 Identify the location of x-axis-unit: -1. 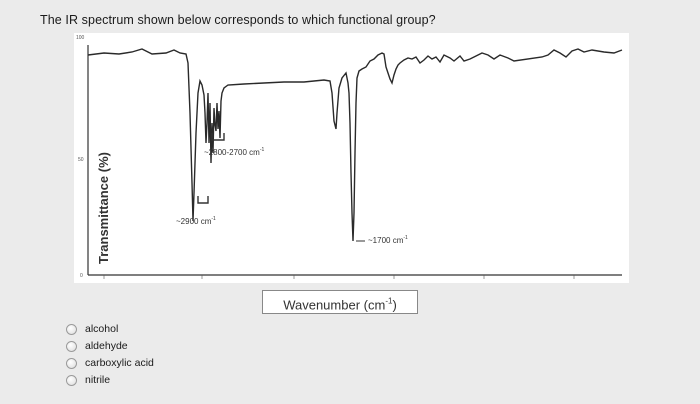
(389, 301).